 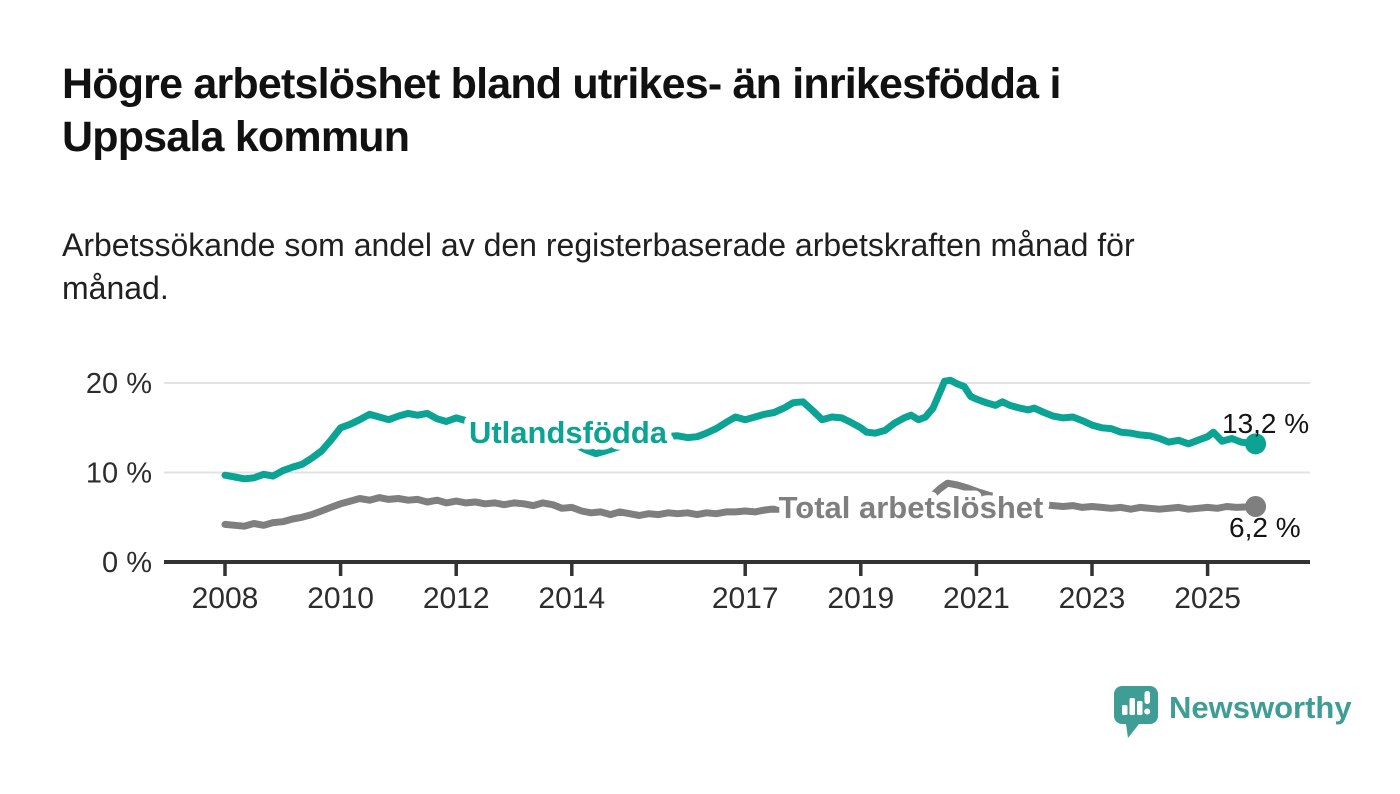 What do you see at coordinates (340, 598) in the screenshot?
I see `x-tick-label-2010: 2010` at bounding box center [340, 598].